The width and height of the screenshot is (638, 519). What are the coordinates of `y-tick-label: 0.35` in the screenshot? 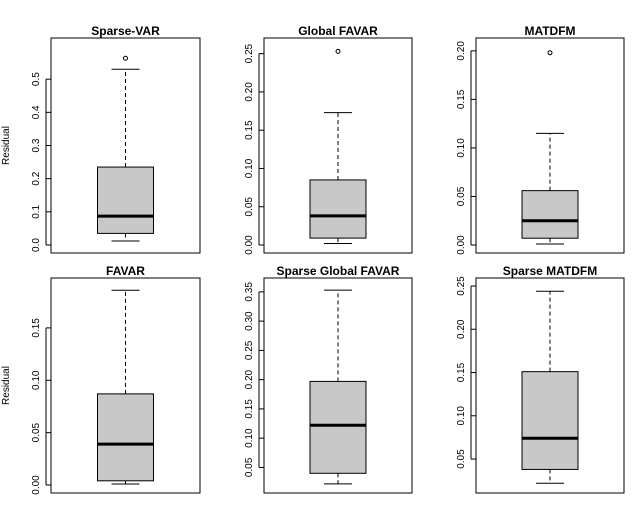 It's located at (249, 292).